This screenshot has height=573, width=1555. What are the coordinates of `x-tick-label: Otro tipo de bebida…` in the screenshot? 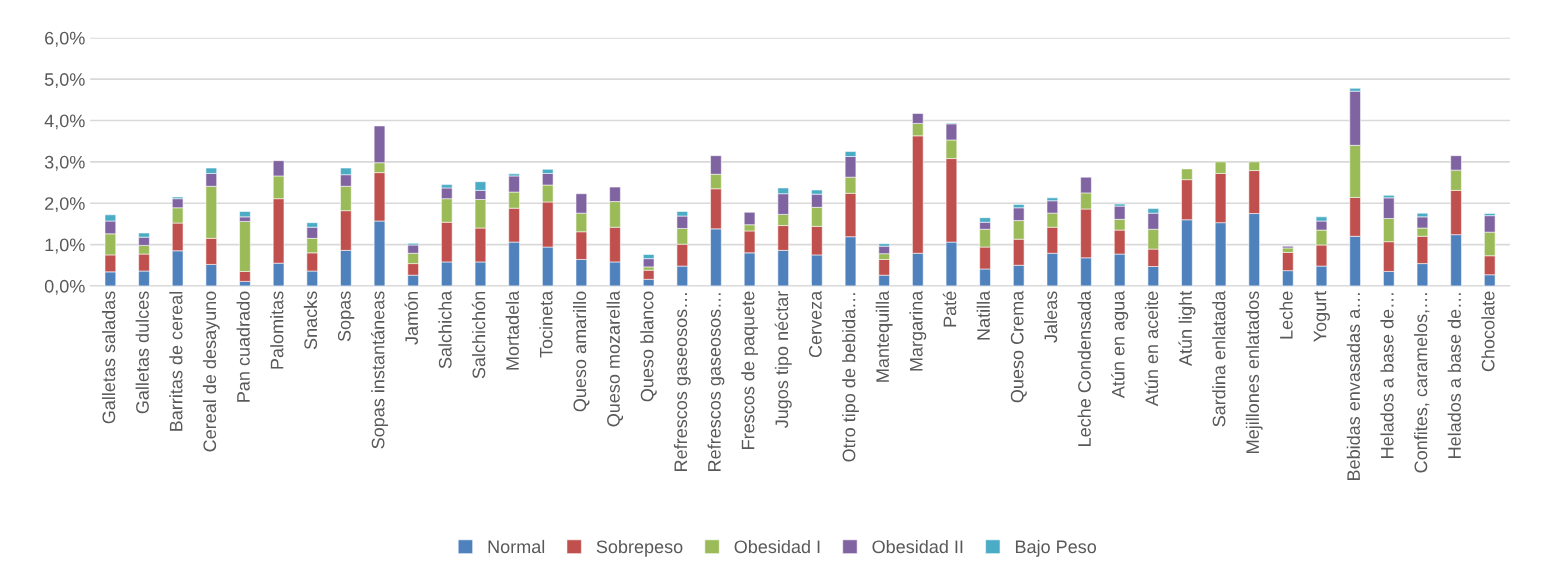 It's located at (850, 377).